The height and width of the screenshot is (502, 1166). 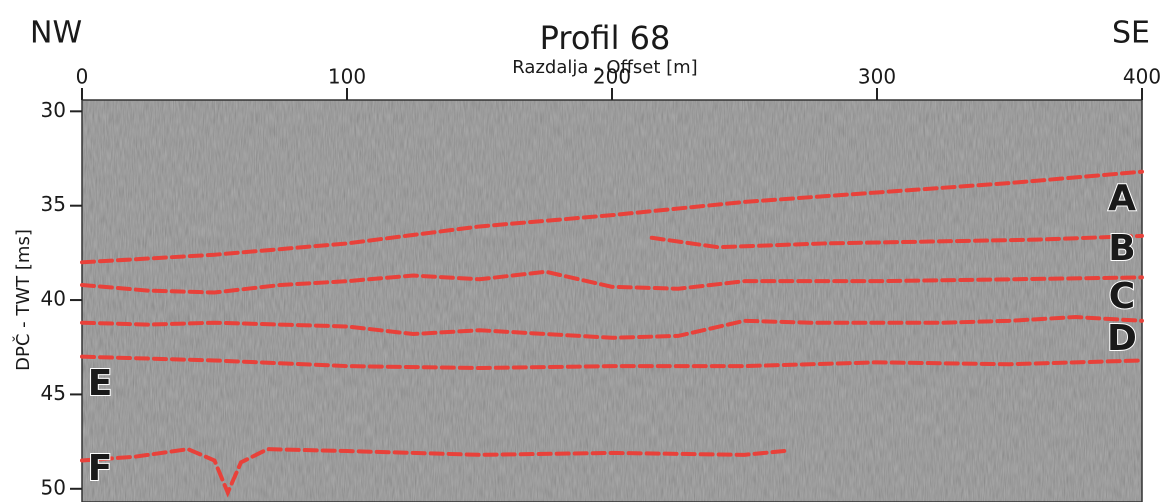 I want to click on unit-label: C, so click(x=1122, y=296).